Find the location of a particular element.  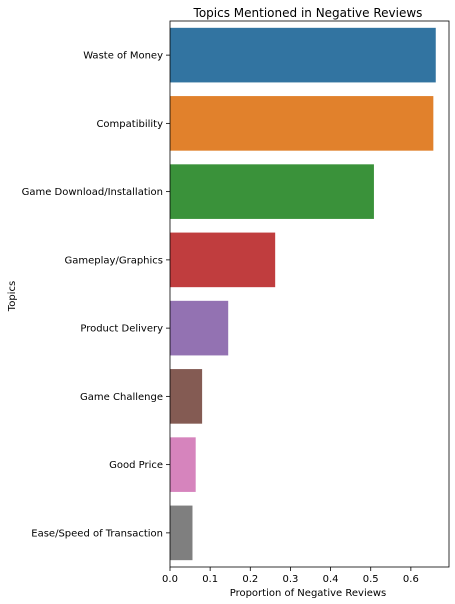

x-axis-ticks: 0.0 0.1 0.2 0.3 0.4 0.5 0.6 is located at coordinates (290, 576).